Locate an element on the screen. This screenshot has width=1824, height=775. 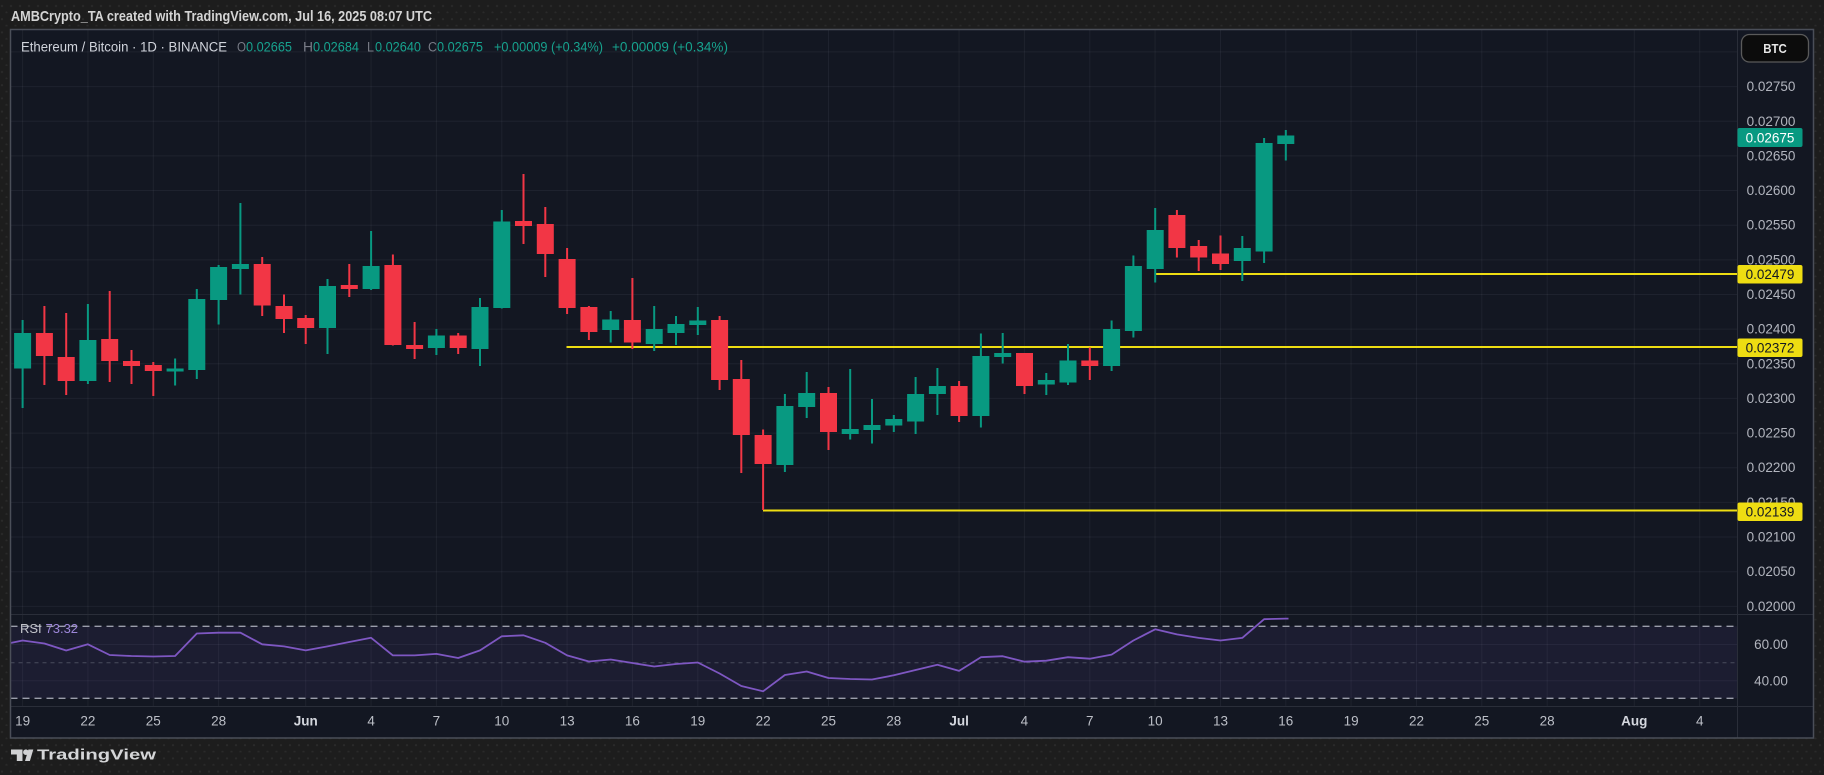
svg-text: 0.02400 is located at coordinates (1771, 329).